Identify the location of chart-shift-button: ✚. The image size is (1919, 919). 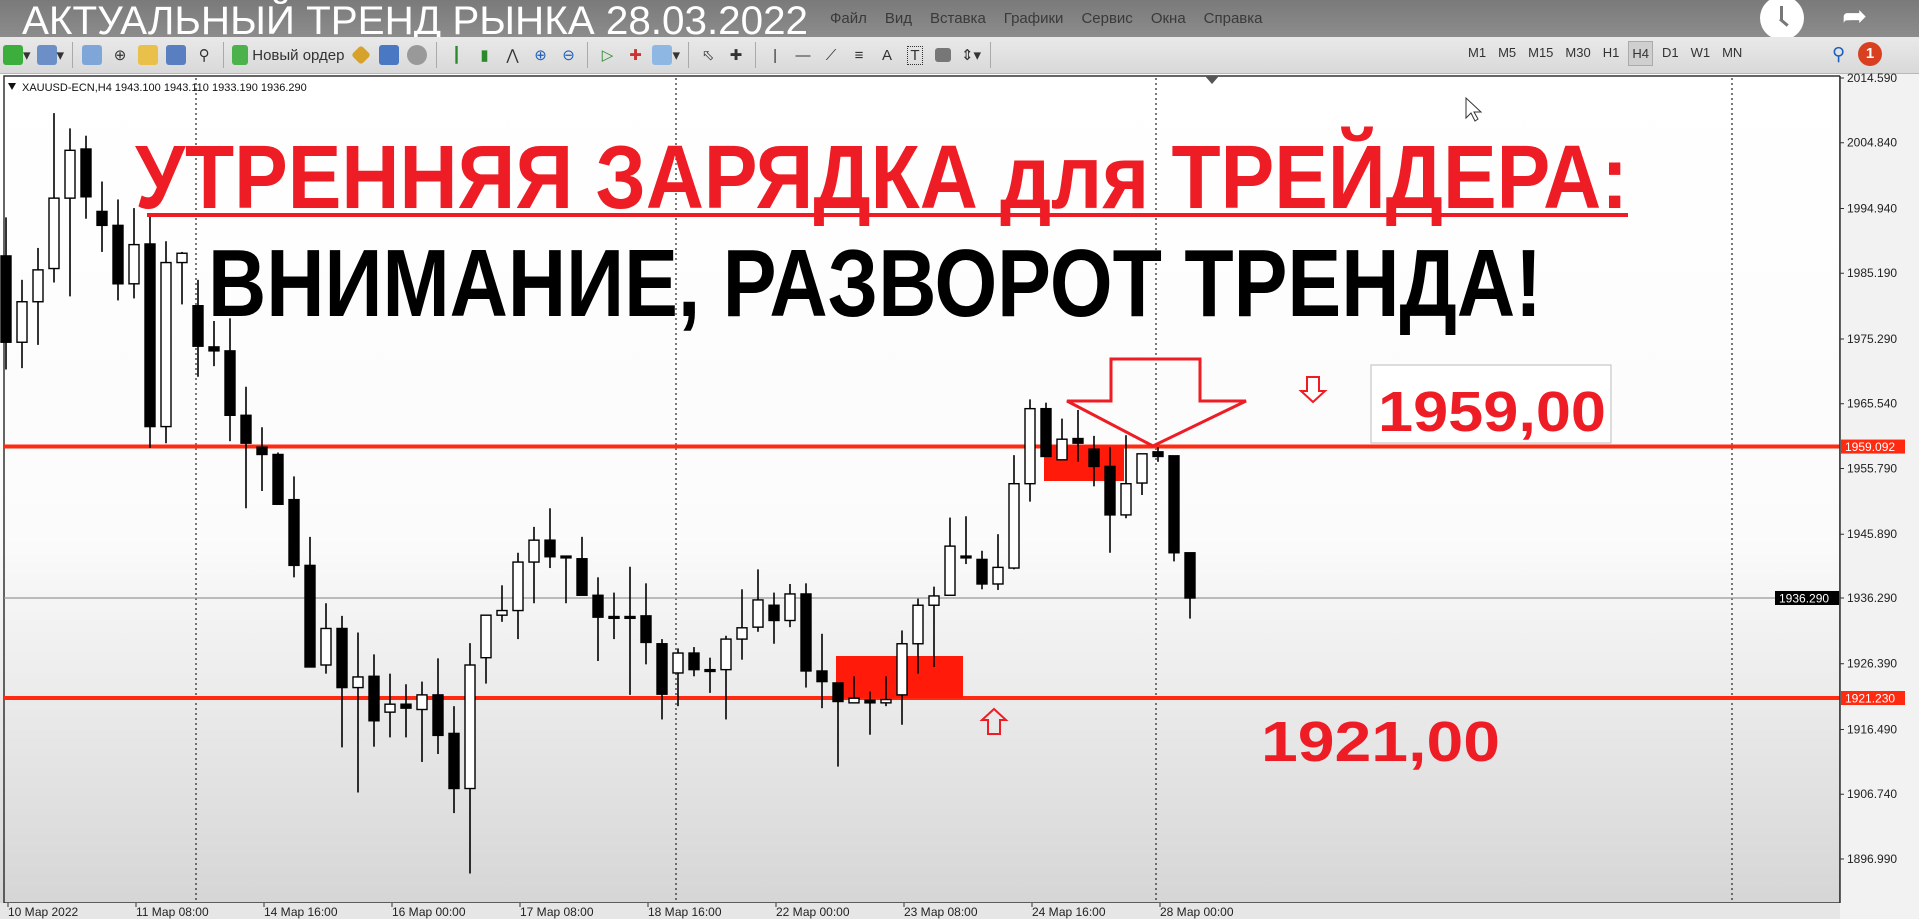
(635, 55).